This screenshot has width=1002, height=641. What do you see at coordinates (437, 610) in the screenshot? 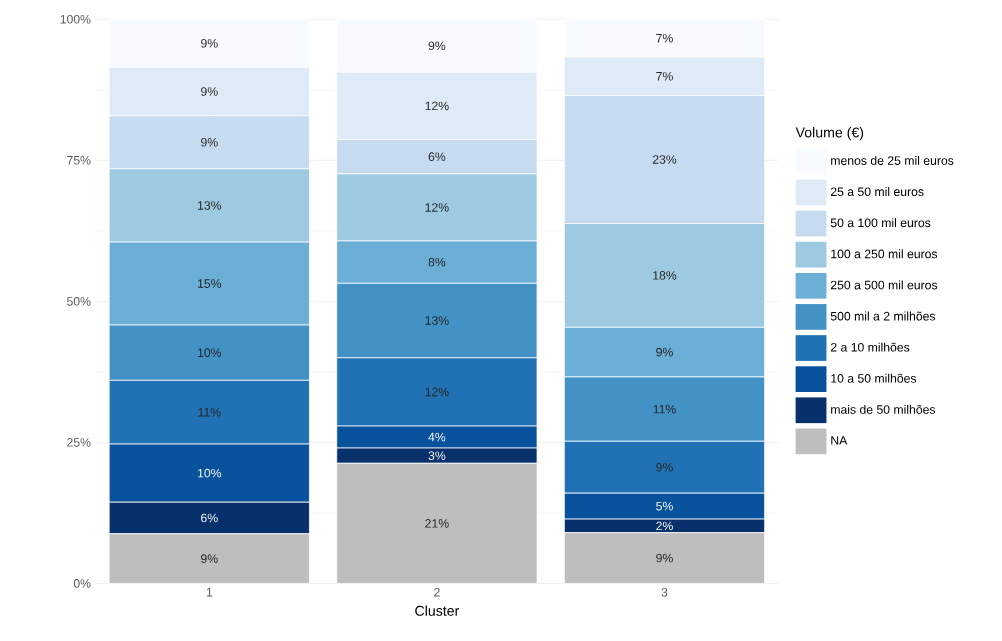
I see `x-axis-title: Cluster` at bounding box center [437, 610].